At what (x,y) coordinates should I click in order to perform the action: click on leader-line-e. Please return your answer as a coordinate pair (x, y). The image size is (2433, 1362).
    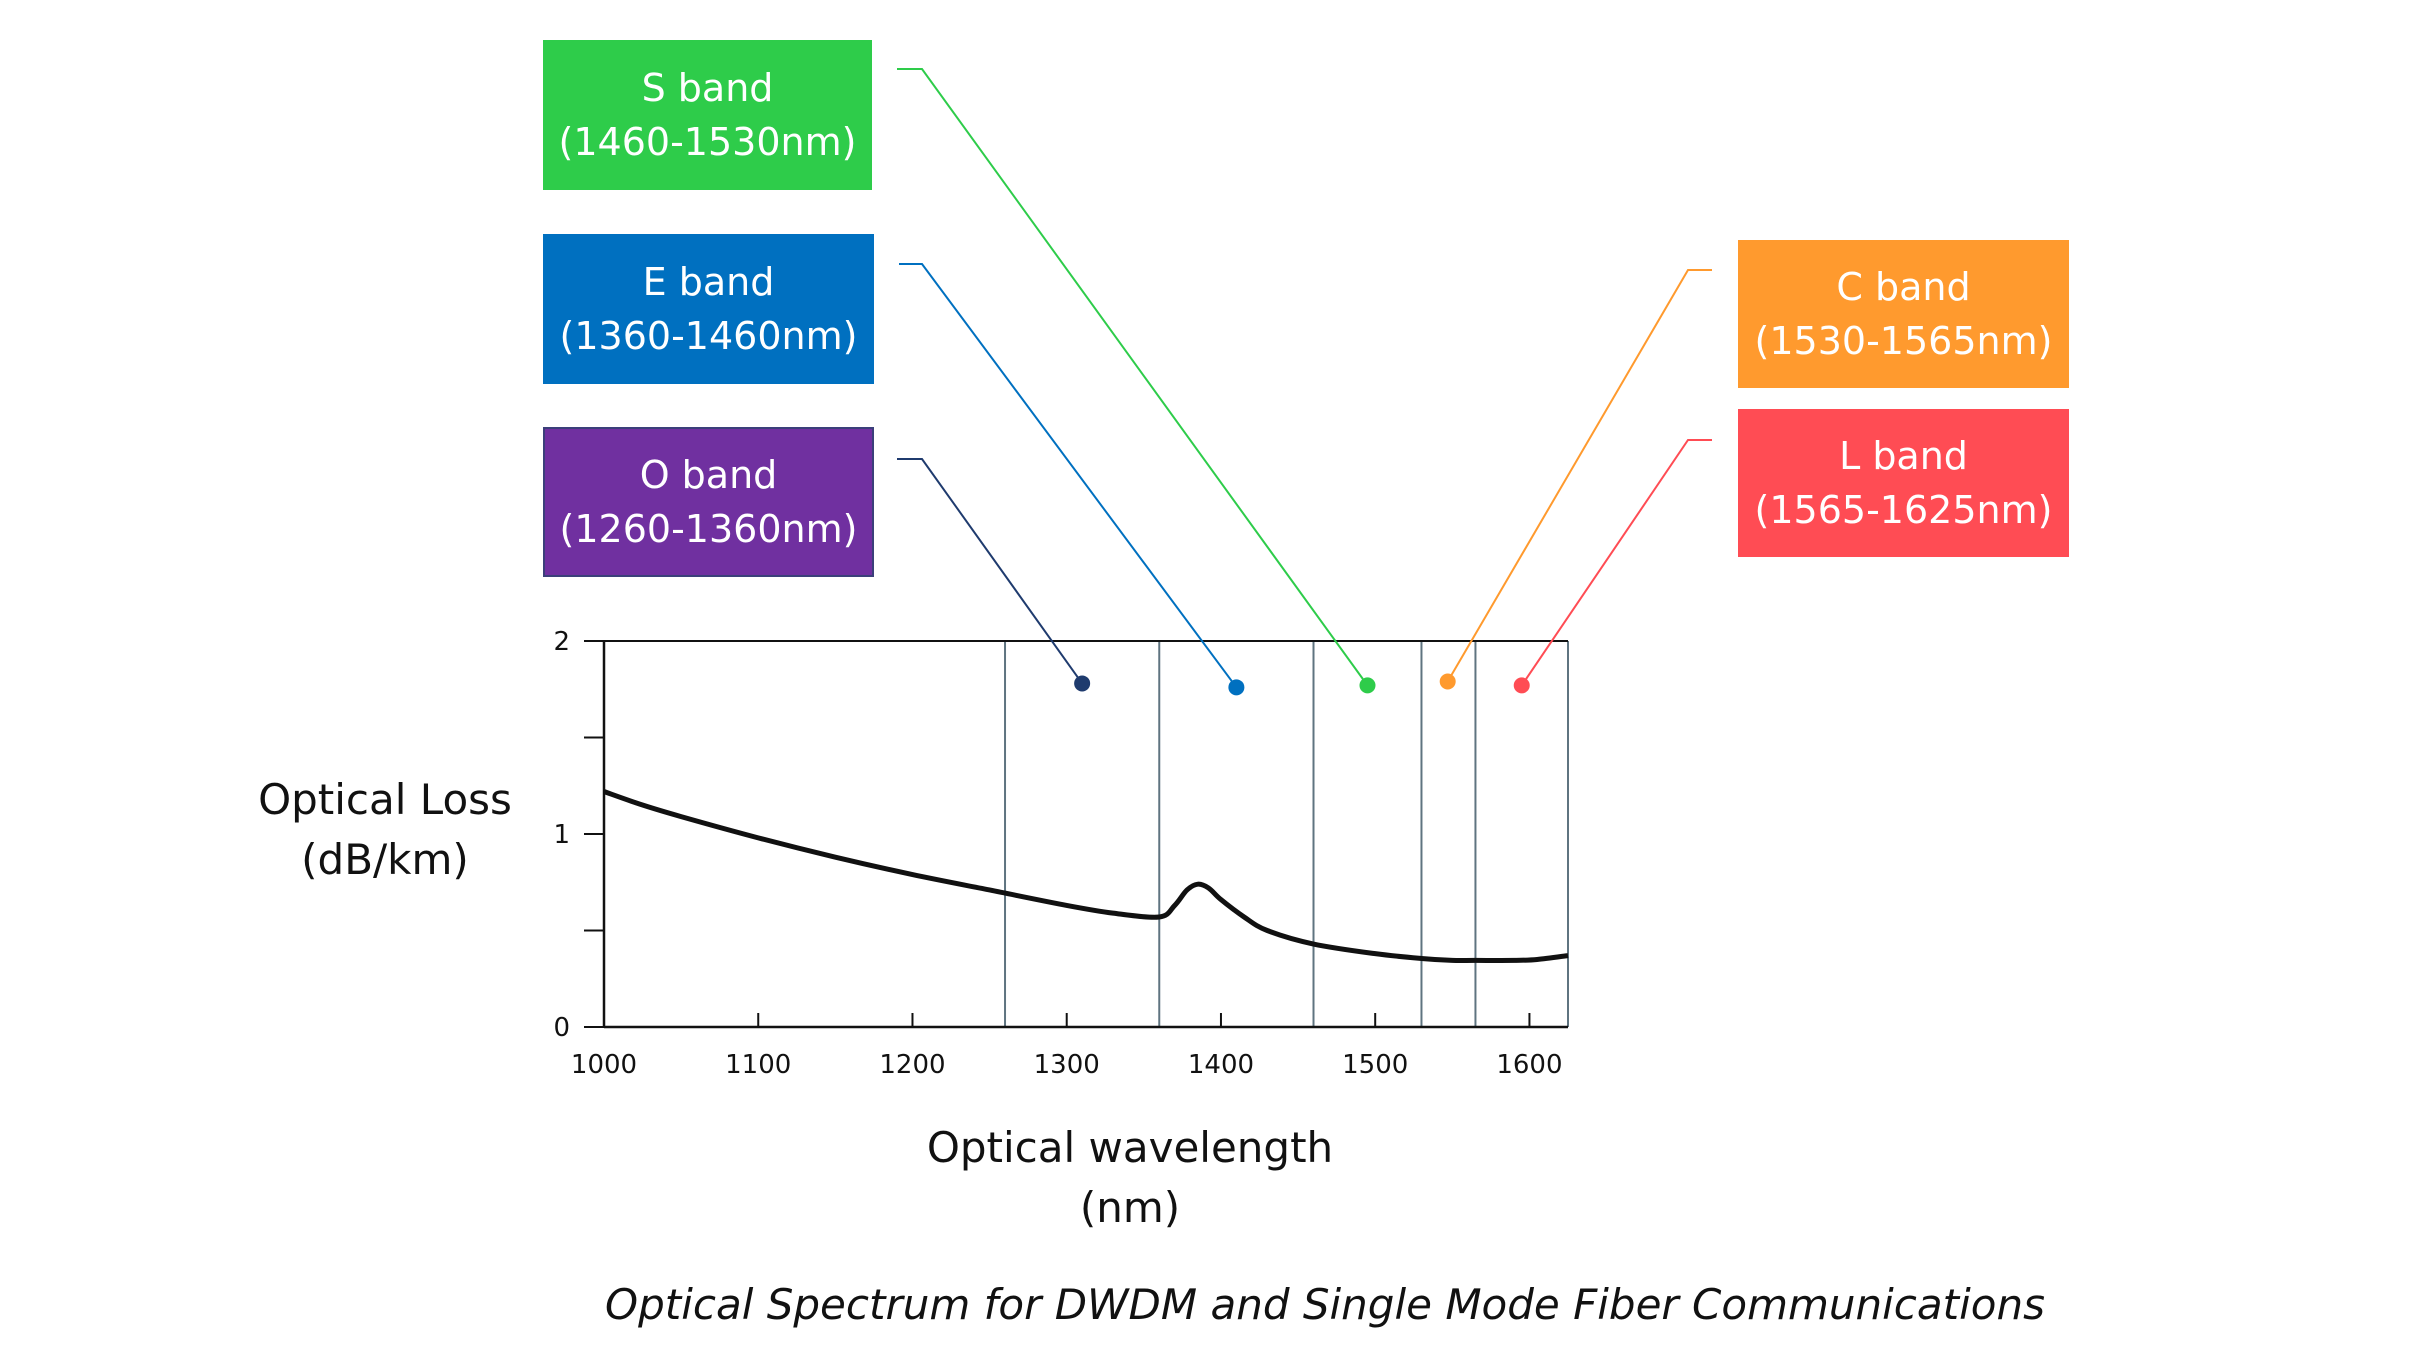
    Looking at the image, I should click on (1068, 475).